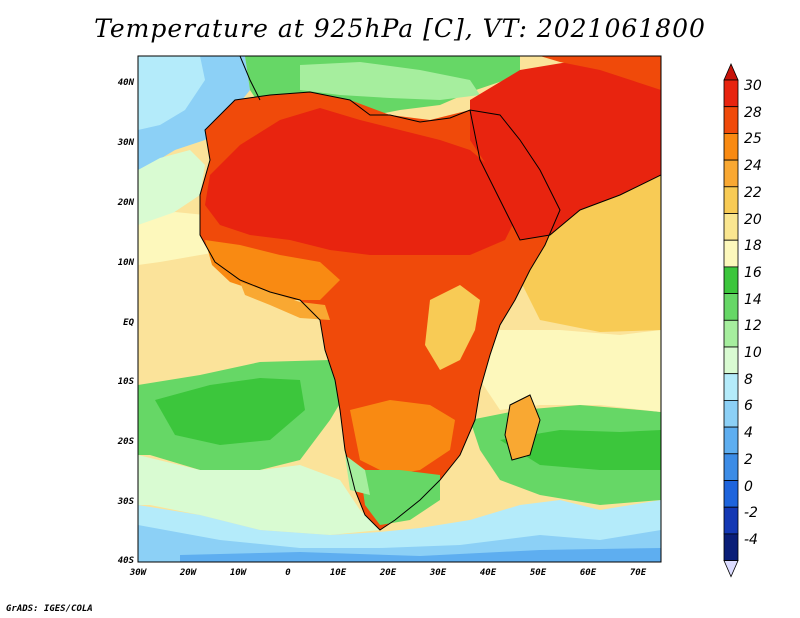 This screenshot has height=618, width=800. Describe the element at coordinates (753, 299) in the screenshot. I see `colorbar-label: 14` at that location.